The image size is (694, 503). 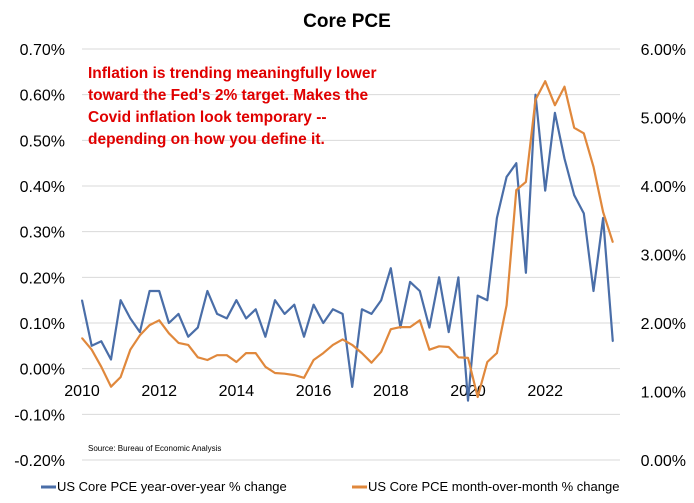 I want to click on left-tick-label: 0.40%, so click(x=42, y=187).